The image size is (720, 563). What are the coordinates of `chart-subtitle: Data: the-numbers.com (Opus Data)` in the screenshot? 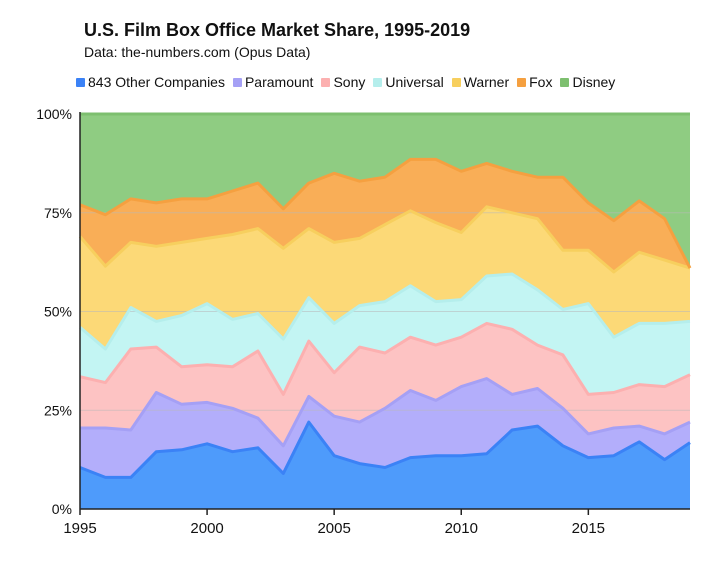 It's located at (197, 52).